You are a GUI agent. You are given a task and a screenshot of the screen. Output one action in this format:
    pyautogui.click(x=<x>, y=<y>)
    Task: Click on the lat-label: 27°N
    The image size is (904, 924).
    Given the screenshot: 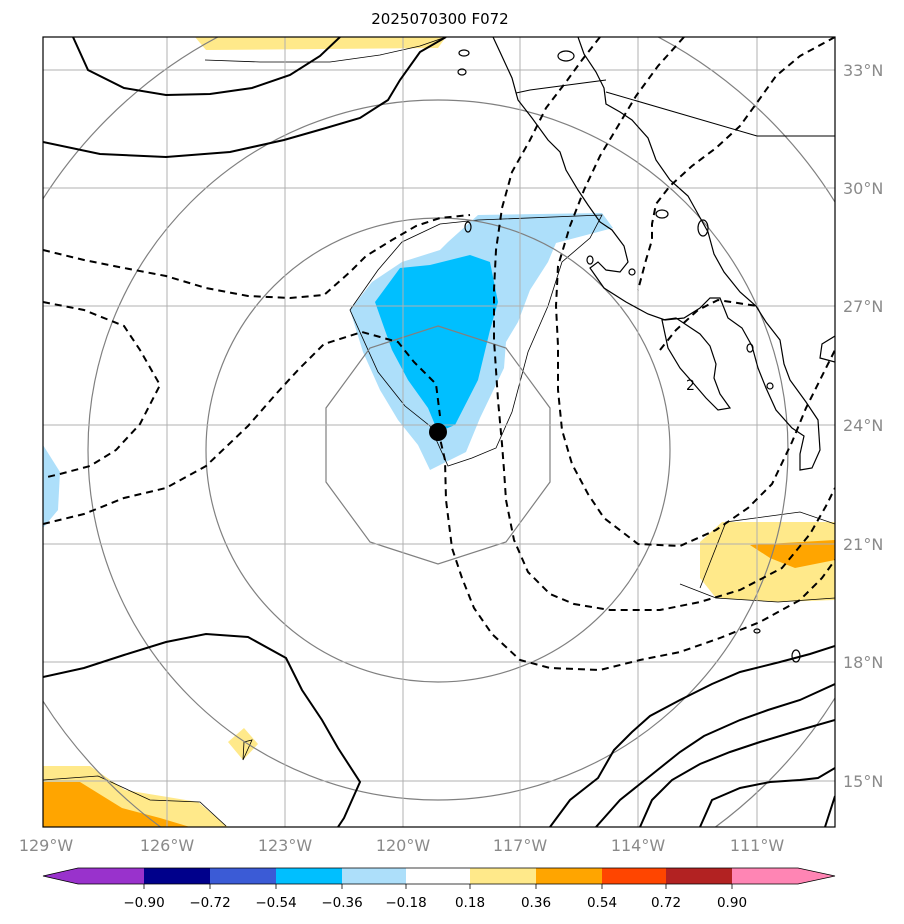 What is the action you would take?
    pyautogui.click(x=863, y=306)
    